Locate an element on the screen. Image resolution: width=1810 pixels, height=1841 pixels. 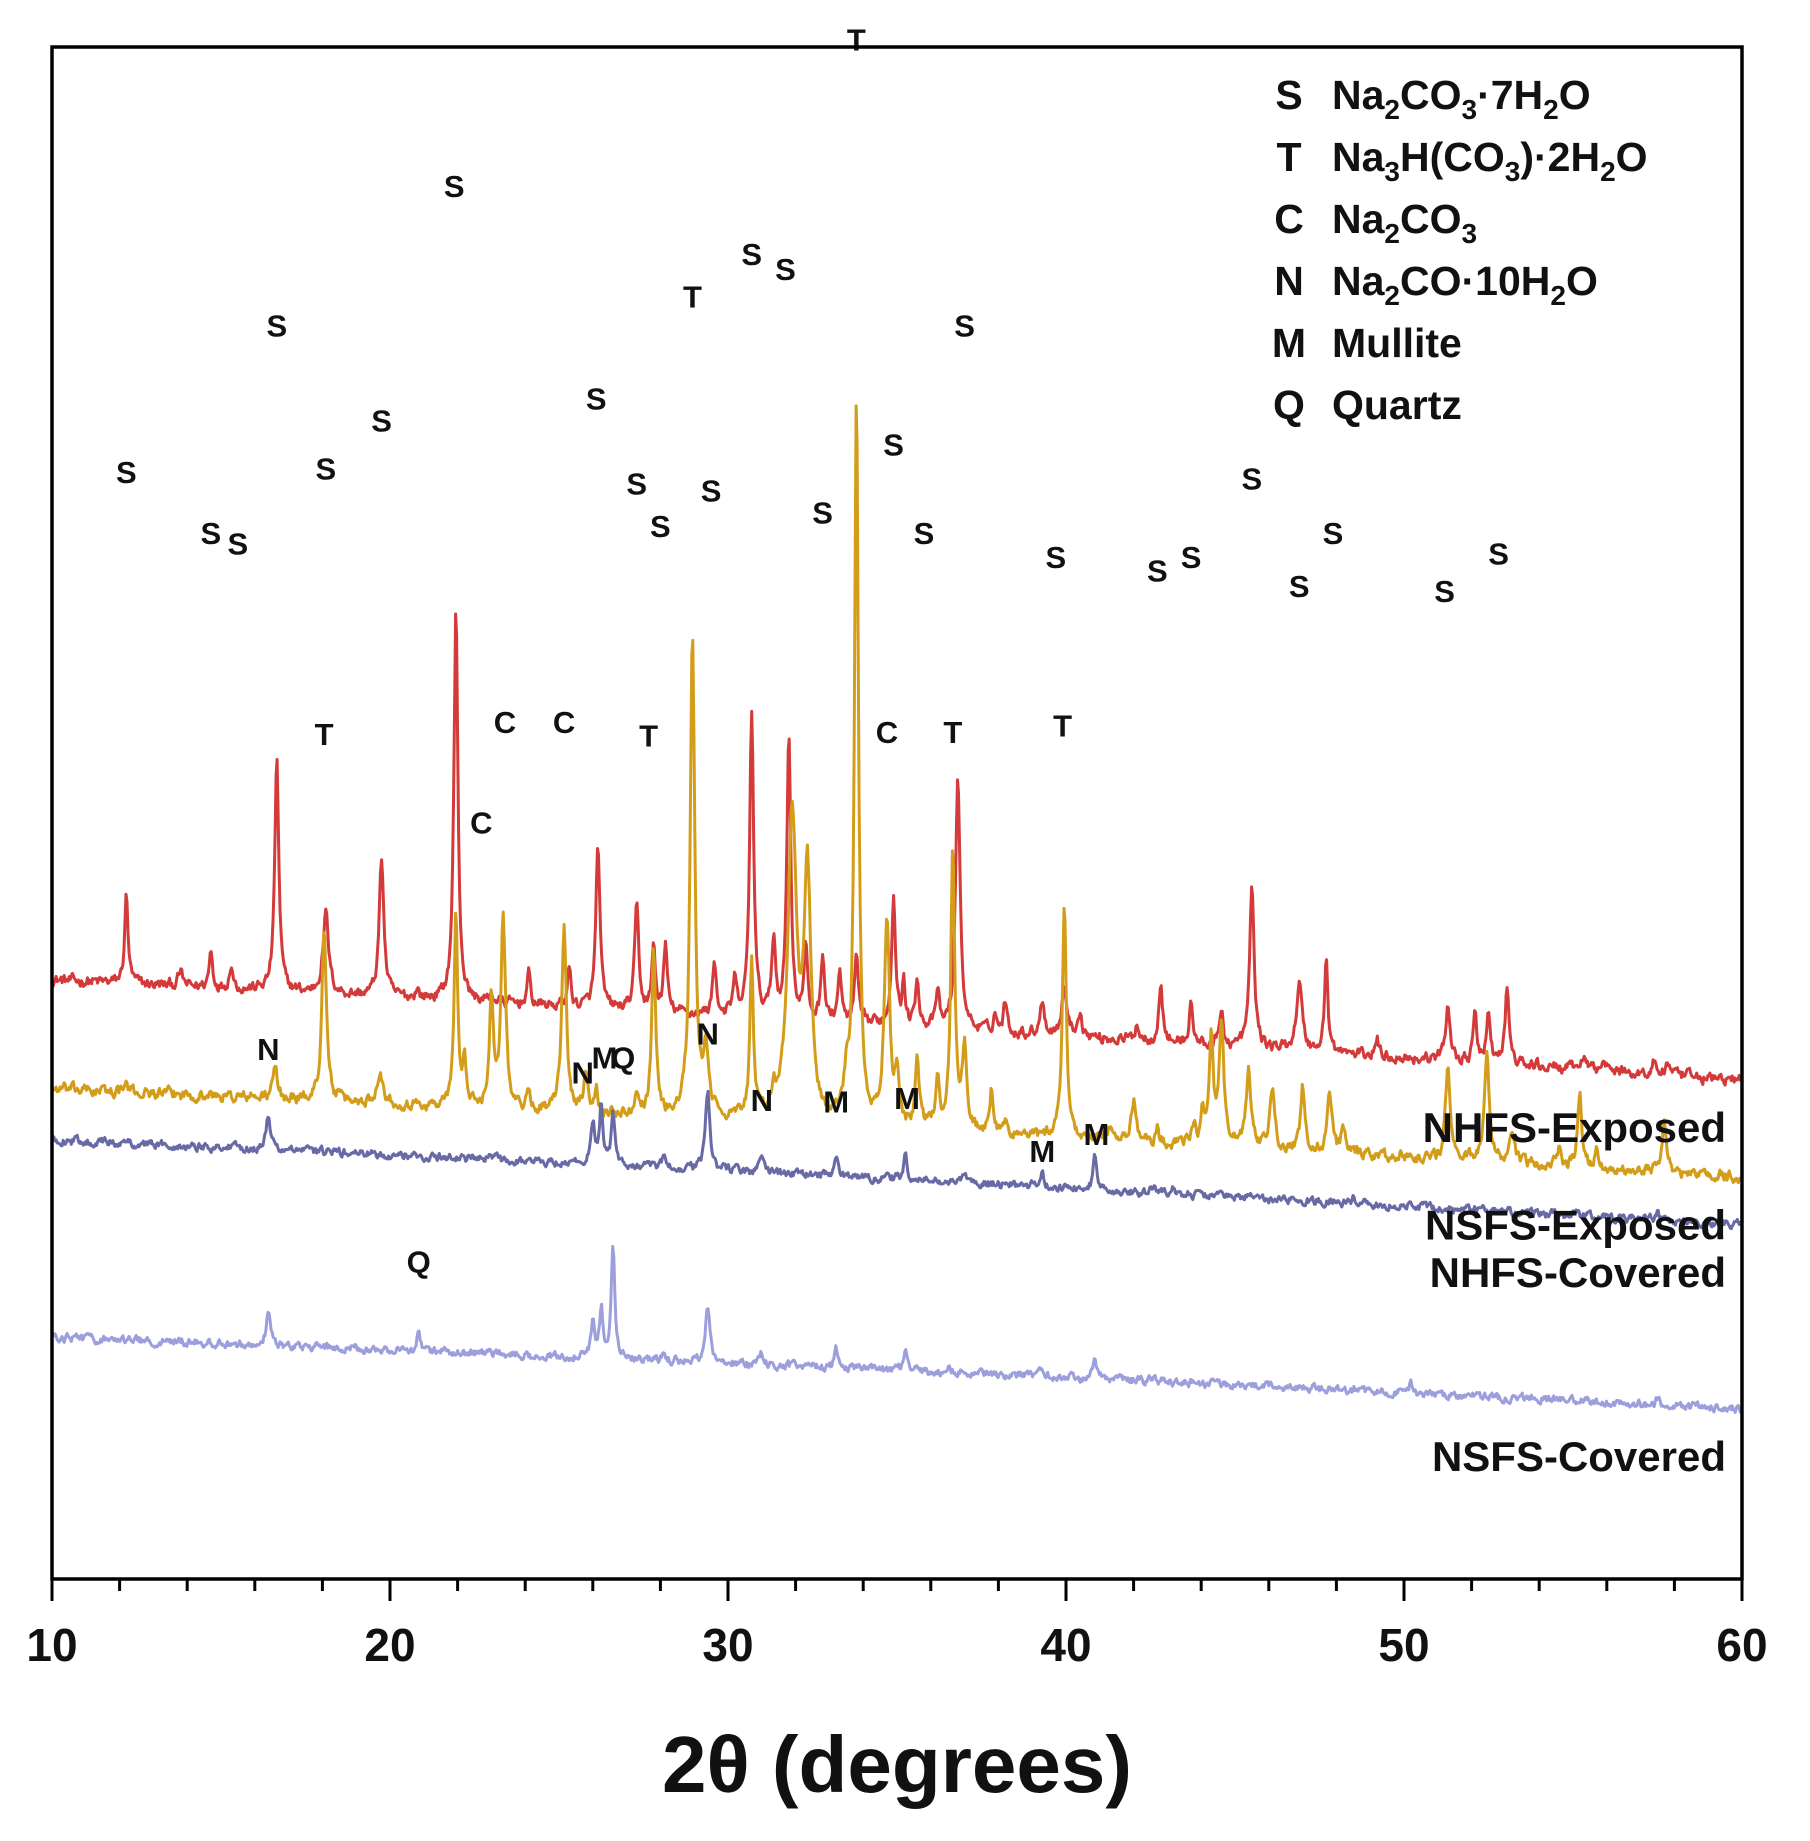
legend-symbol: T is located at coordinates (1288, 157).